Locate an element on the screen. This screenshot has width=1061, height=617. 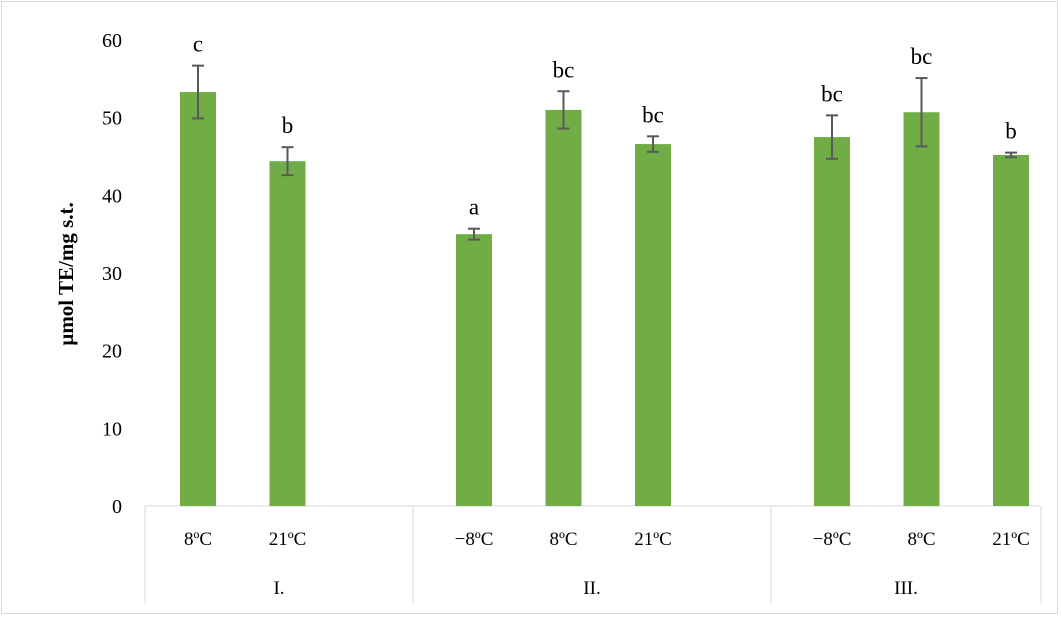
group-label: II. is located at coordinates (591, 588).